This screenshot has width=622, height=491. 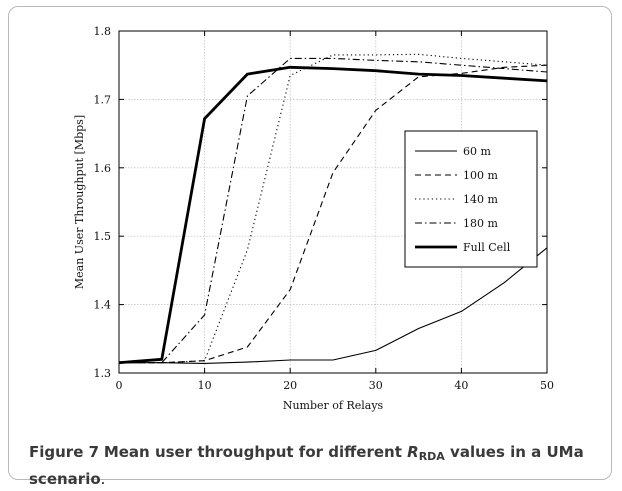 I want to click on legend-label-2: 140 m, so click(x=480, y=199).